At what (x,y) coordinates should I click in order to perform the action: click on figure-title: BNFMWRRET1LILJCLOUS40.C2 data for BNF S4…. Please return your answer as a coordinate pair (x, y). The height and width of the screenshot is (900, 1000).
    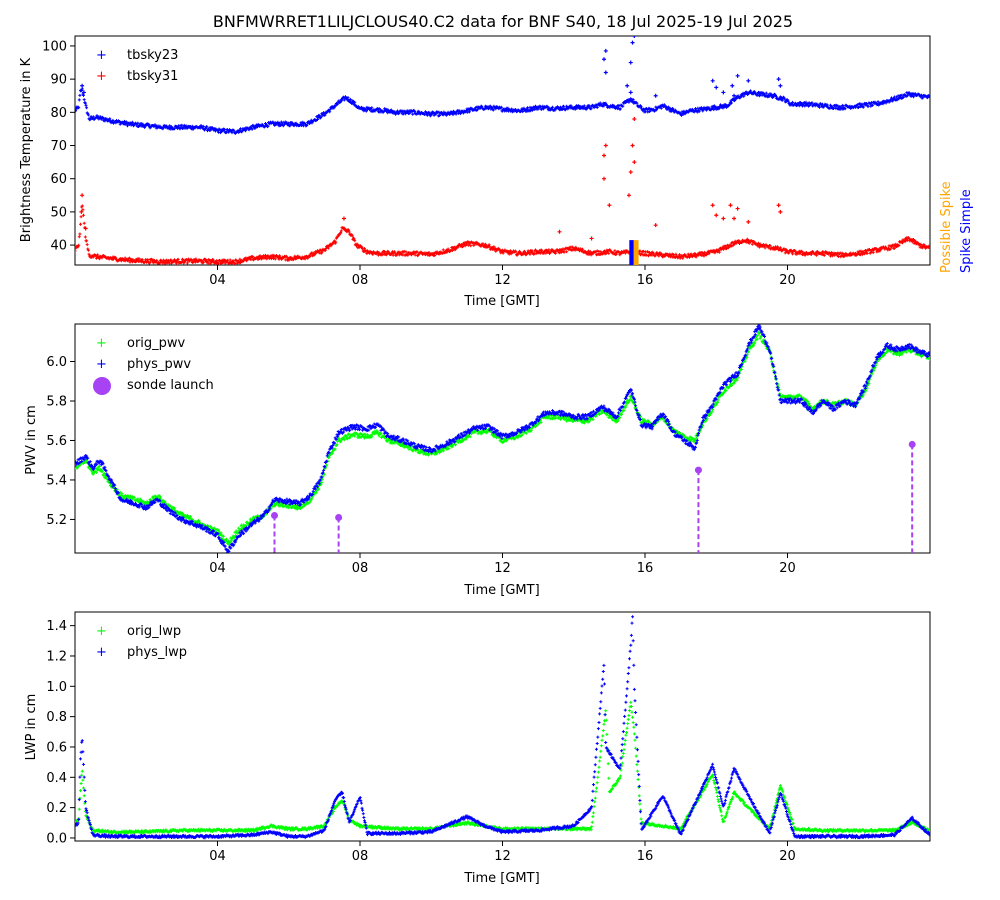
    Looking at the image, I should click on (503, 21).